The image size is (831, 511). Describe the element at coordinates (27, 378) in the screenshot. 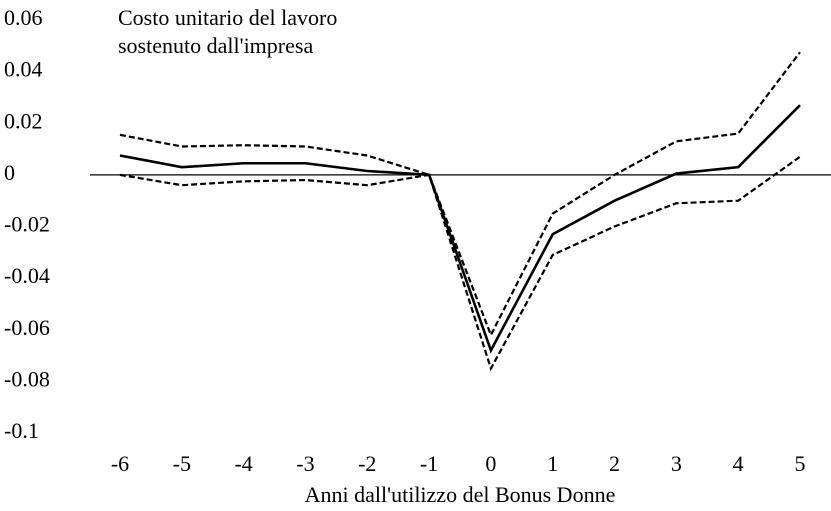

I see `y-tick-label: -0.08` at that location.